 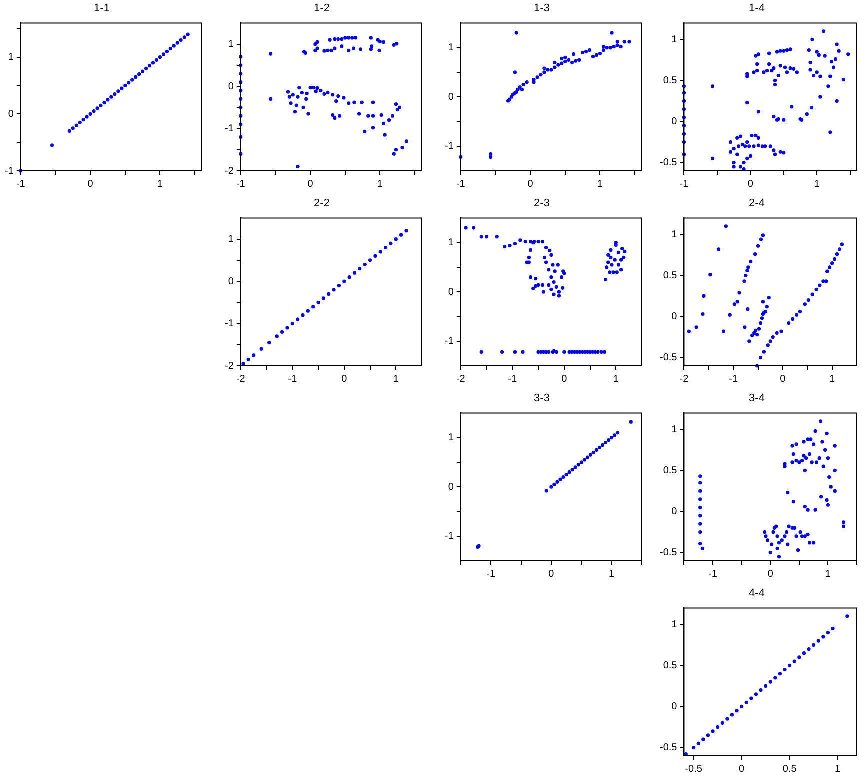 I want to click on chart-title: 1-4, so click(x=757, y=8).